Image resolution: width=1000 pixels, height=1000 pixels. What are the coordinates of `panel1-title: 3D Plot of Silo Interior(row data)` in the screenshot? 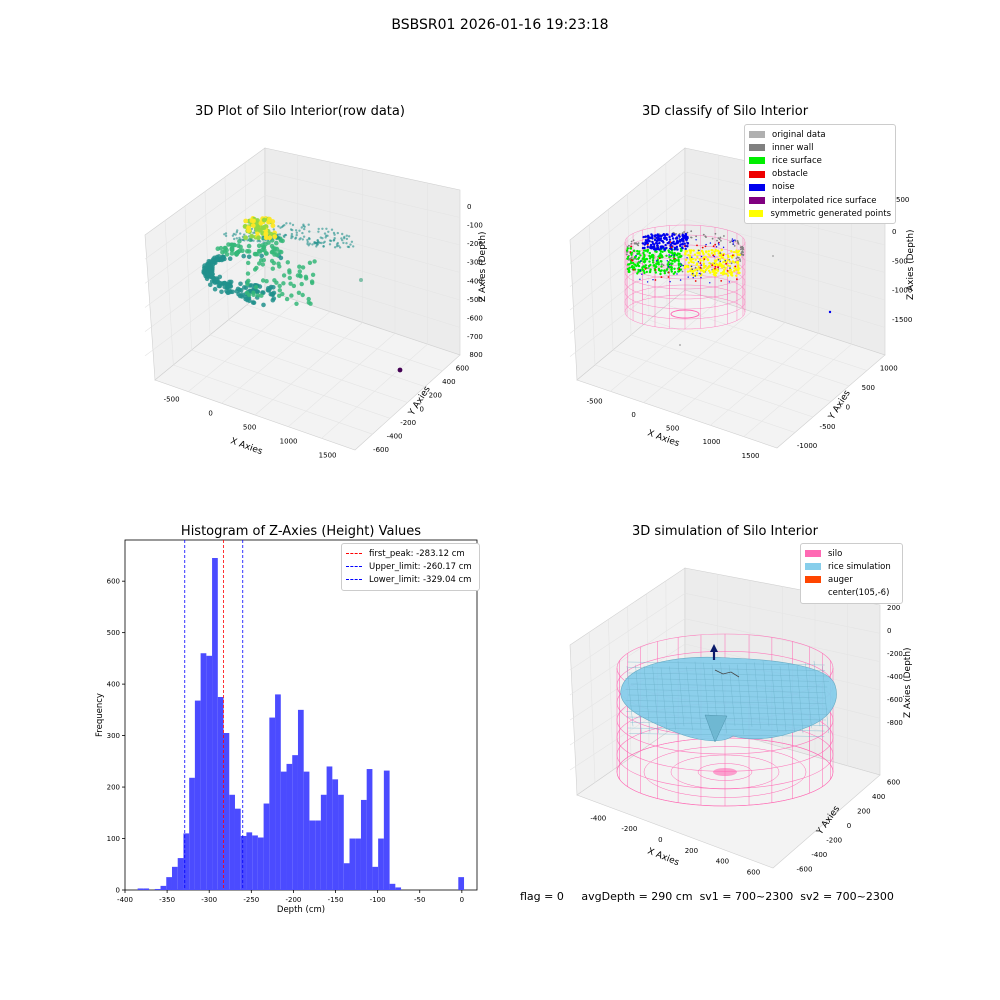 It's located at (300, 111).